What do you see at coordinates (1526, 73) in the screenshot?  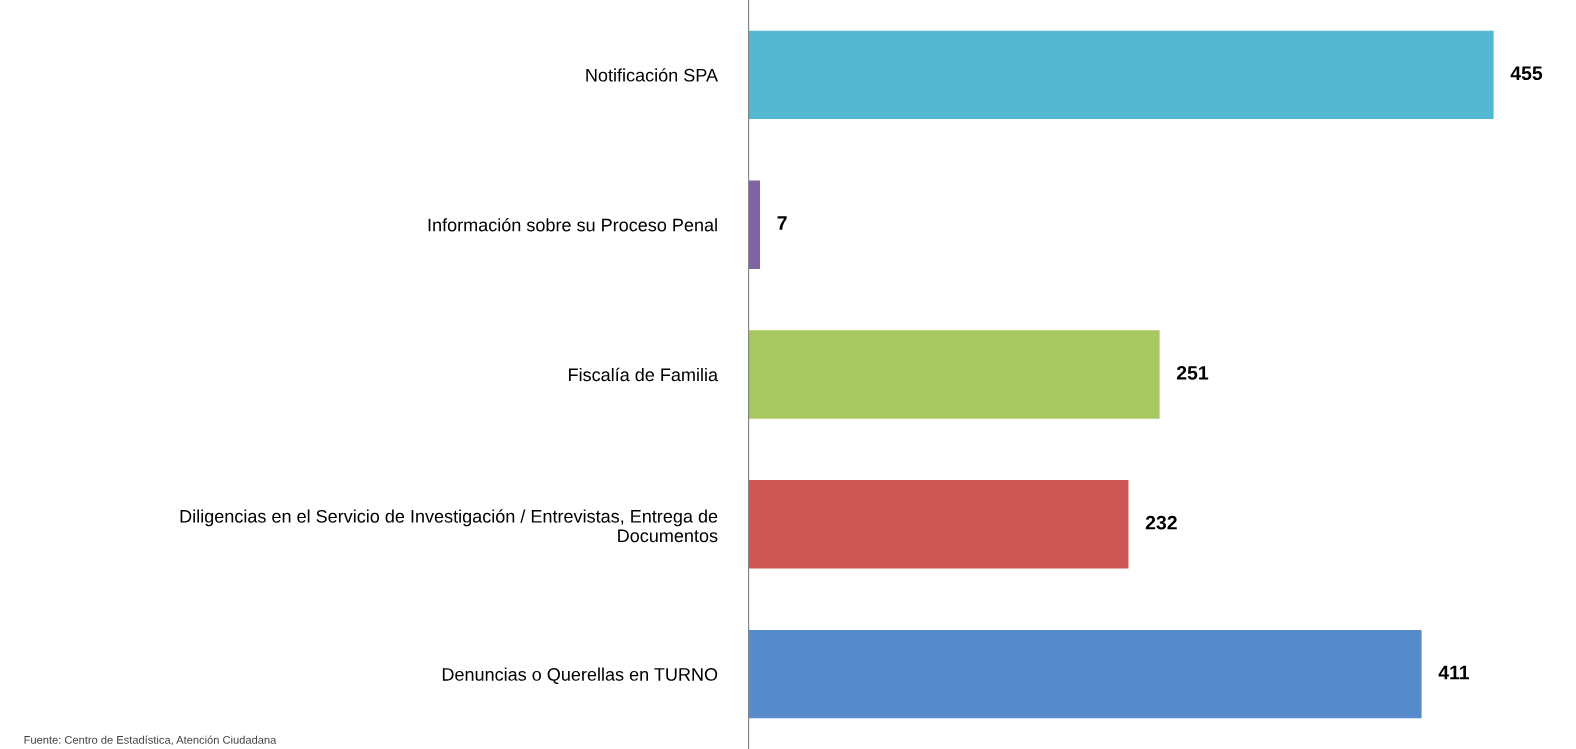 I see `data-label: 455` at bounding box center [1526, 73].